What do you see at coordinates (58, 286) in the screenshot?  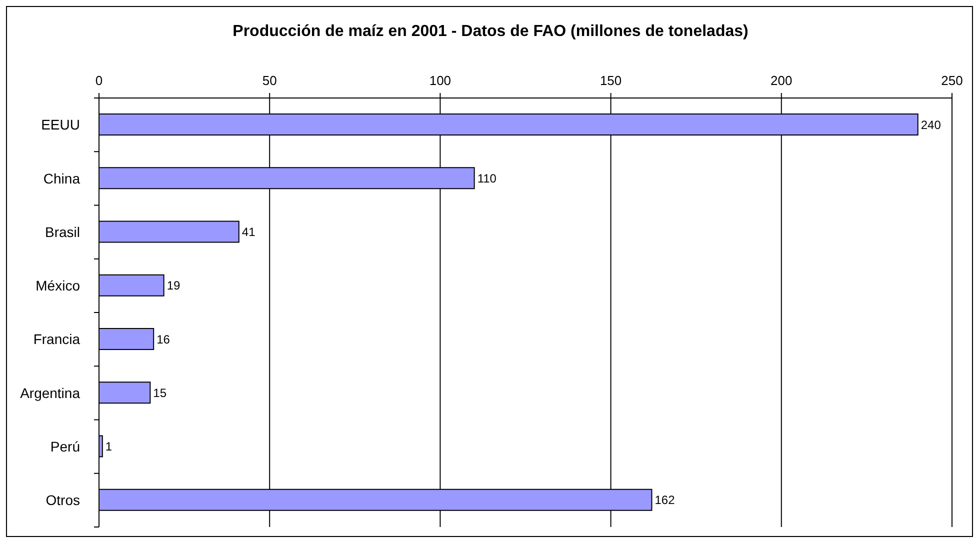 I see `y-tick-label: México` at bounding box center [58, 286].